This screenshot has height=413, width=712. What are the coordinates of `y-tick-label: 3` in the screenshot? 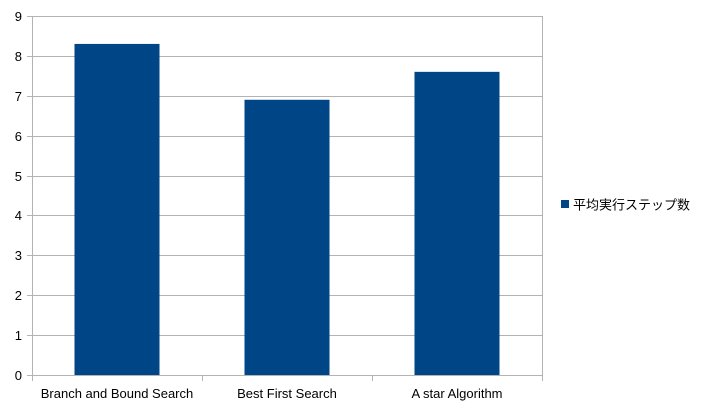 It's located at (18, 255).